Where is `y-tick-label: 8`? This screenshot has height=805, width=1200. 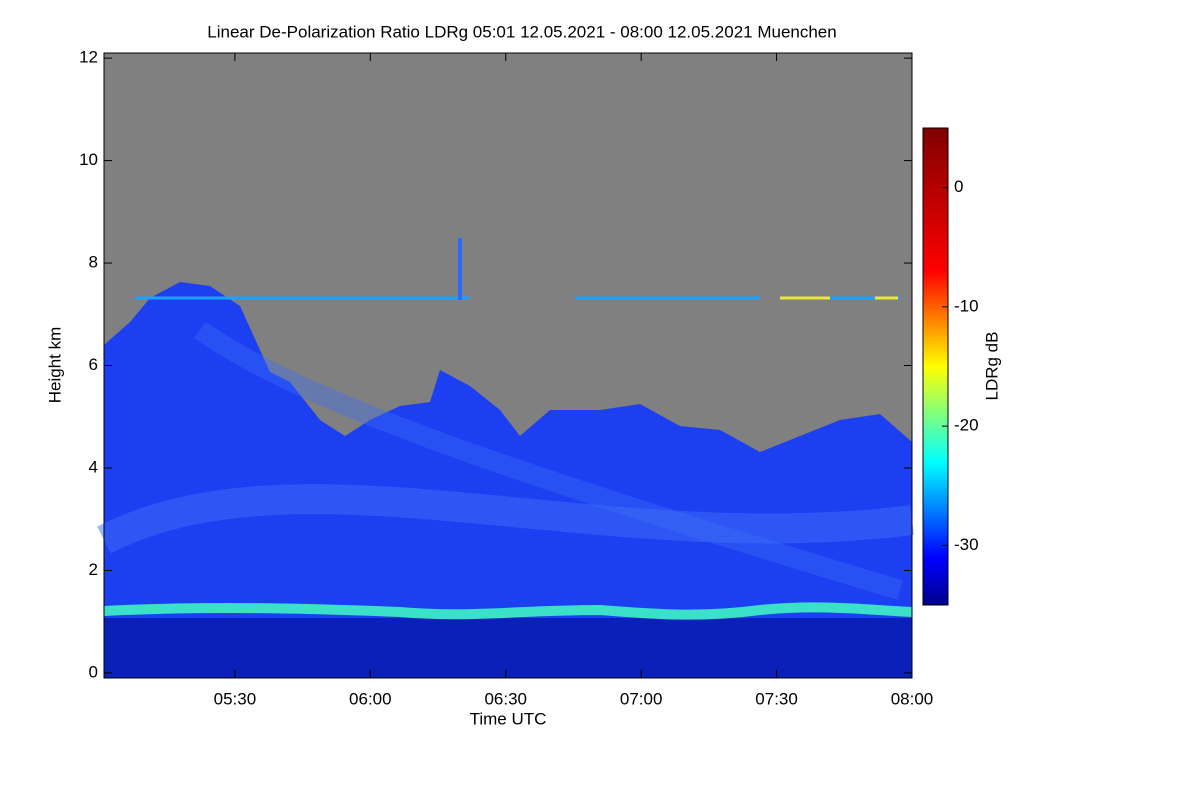
y-tick-label: 8 is located at coordinates (93, 262).